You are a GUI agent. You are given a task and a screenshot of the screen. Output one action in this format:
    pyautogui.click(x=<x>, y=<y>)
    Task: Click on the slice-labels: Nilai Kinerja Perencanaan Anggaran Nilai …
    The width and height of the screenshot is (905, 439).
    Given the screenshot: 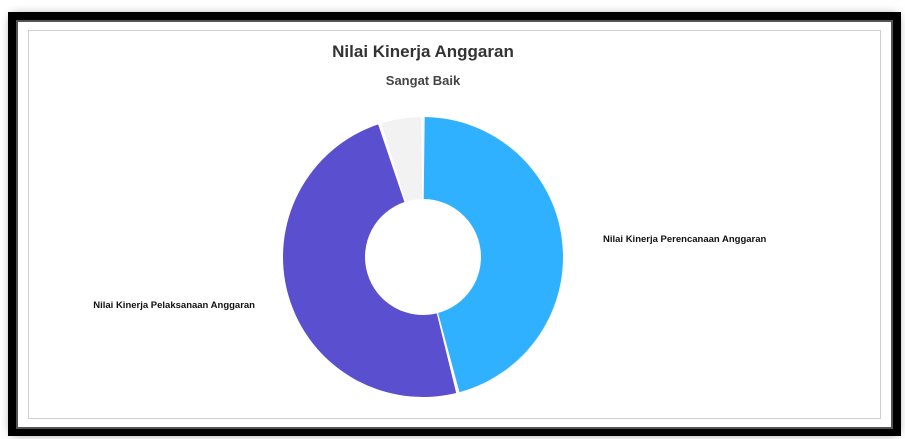 What is the action you would take?
    pyautogui.click(x=429, y=272)
    